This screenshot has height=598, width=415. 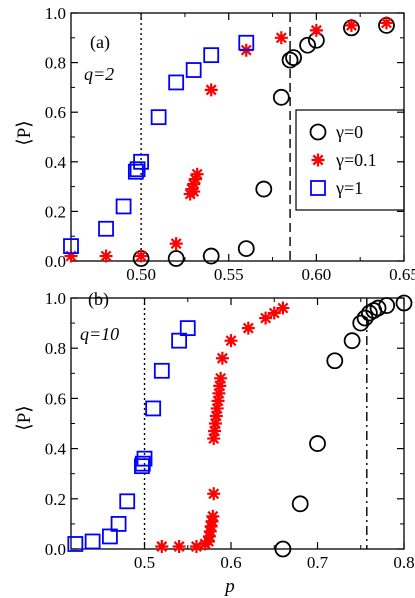 I want to click on panel-b-x-tick-label: 0.6, so click(x=230, y=562).